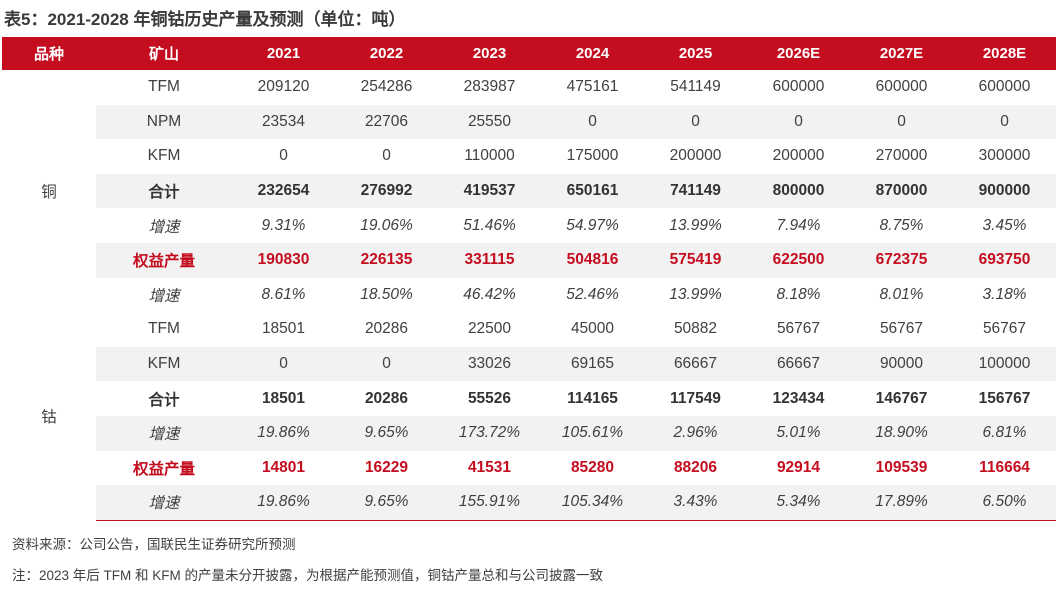 This screenshot has width=1058, height=591. What do you see at coordinates (592, 433) in the screenshot?
I see `value-cell: 105.61%` at bounding box center [592, 433].